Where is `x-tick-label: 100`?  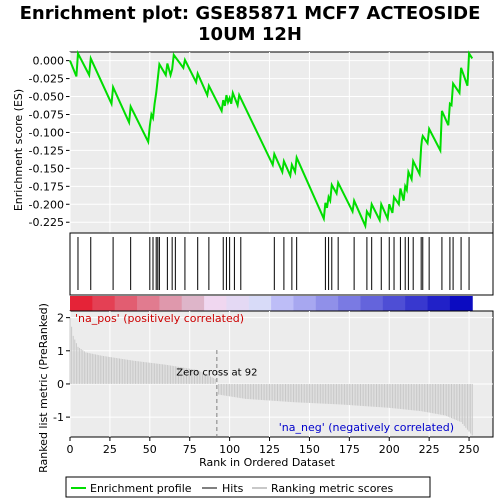
x-tick-label: 100 is located at coordinates (229, 449).